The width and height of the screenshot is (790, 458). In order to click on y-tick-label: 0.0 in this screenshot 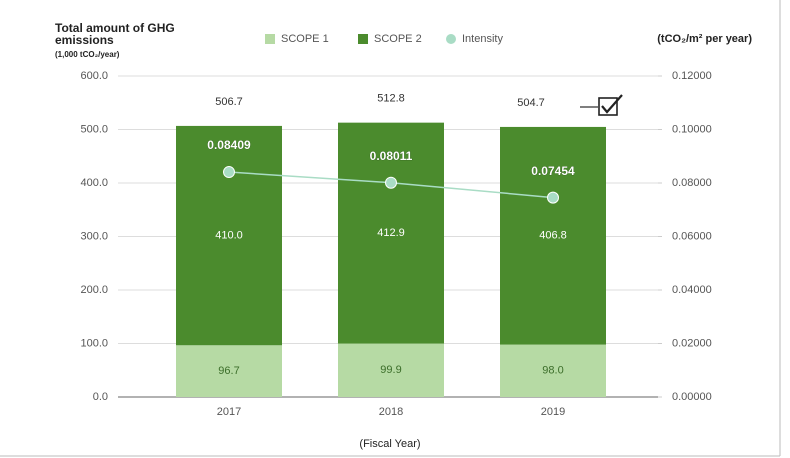, I will do `click(100, 397)`.